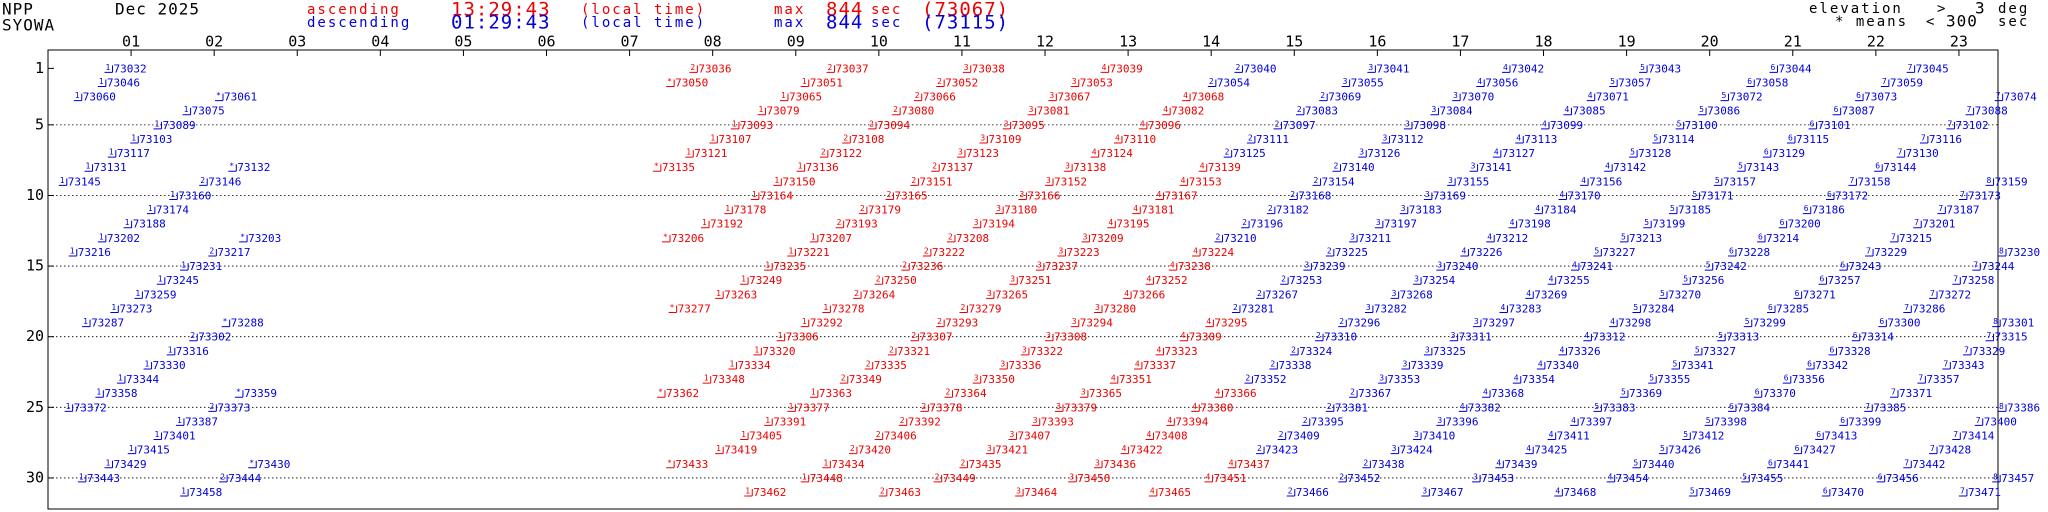 The image size is (2048, 512). What do you see at coordinates (1984, 195) in the screenshot?
I see `orbit-number: 73173` at bounding box center [1984, 195].